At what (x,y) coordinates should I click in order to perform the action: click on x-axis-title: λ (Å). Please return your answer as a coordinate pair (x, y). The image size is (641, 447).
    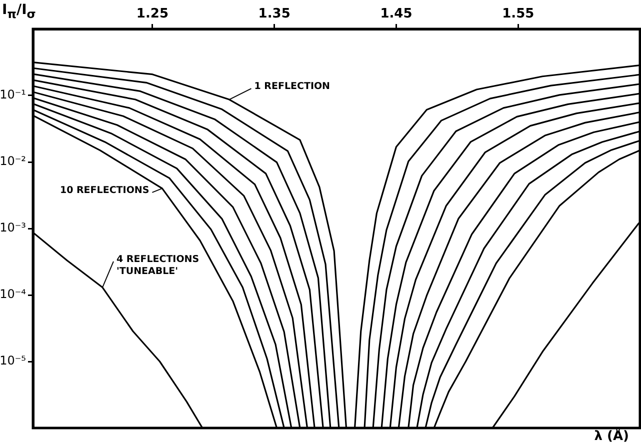
    Looking at the image, I should click on (611, 437).